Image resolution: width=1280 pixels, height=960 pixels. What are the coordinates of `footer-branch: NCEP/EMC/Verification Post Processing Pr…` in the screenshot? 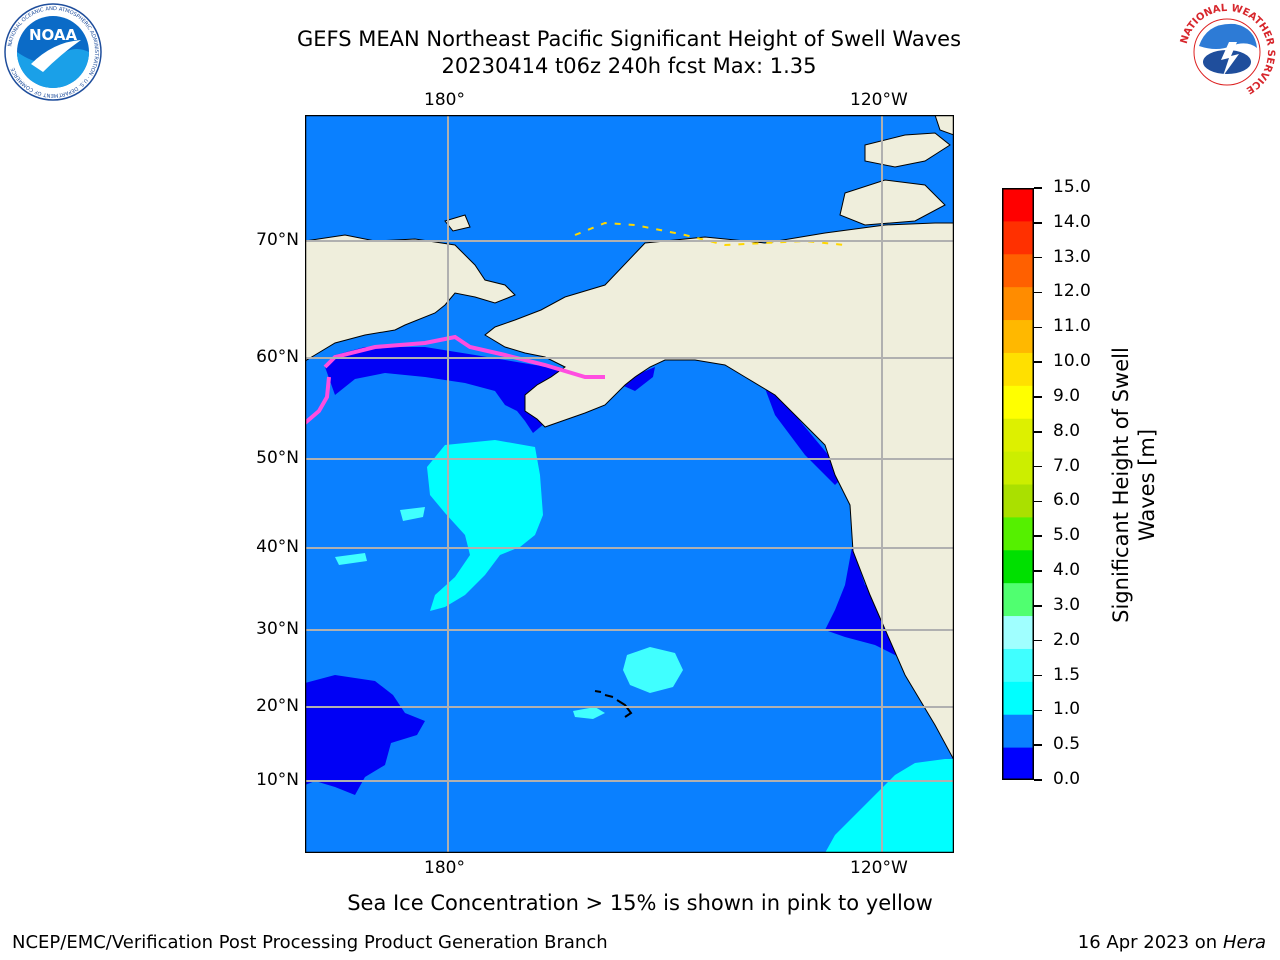 It's located at (310, 942).